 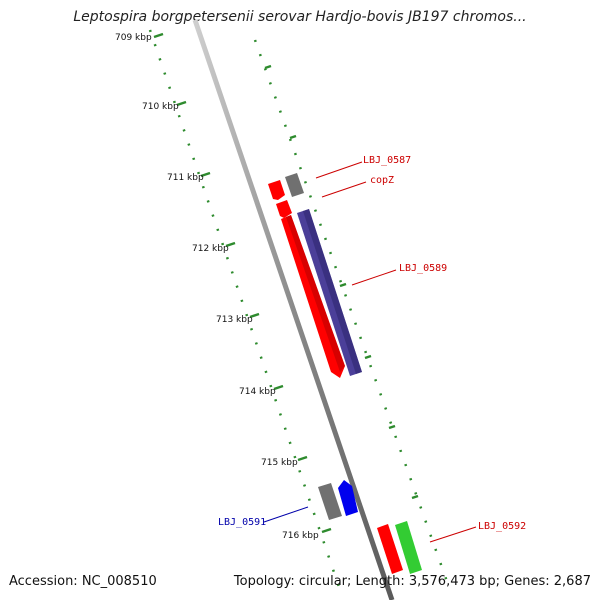 I want to click on gene-copz, so click(x=284, y=209).